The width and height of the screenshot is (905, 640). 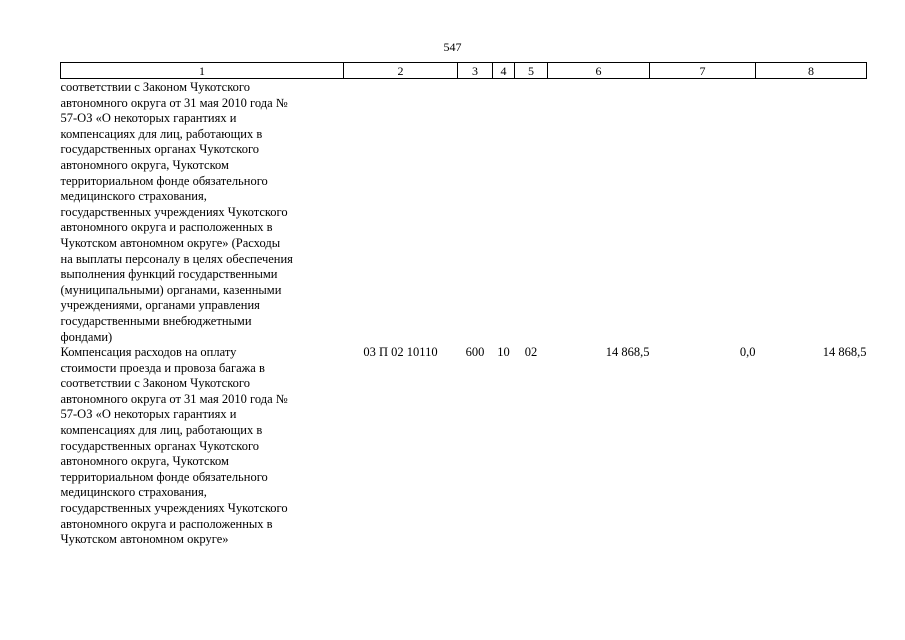 What do you see at coordinates (475, 70) in the screenshot?
I see `column-header-3: 3` at bounding box center [475, 70].